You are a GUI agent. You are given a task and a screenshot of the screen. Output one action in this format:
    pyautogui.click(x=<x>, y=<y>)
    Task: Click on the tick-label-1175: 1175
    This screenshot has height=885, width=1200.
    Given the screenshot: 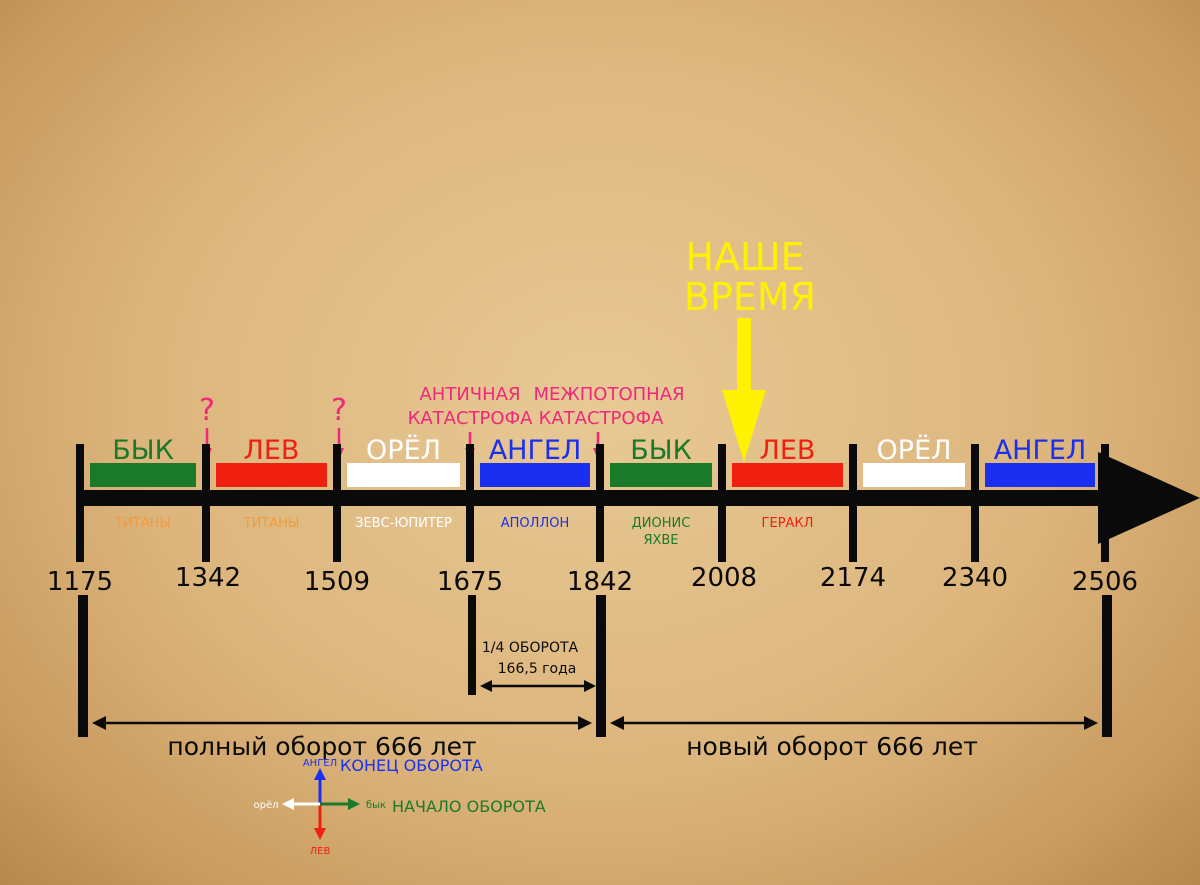 What is the action you would take?
    pyautogui.click(x=80, y=582)
    